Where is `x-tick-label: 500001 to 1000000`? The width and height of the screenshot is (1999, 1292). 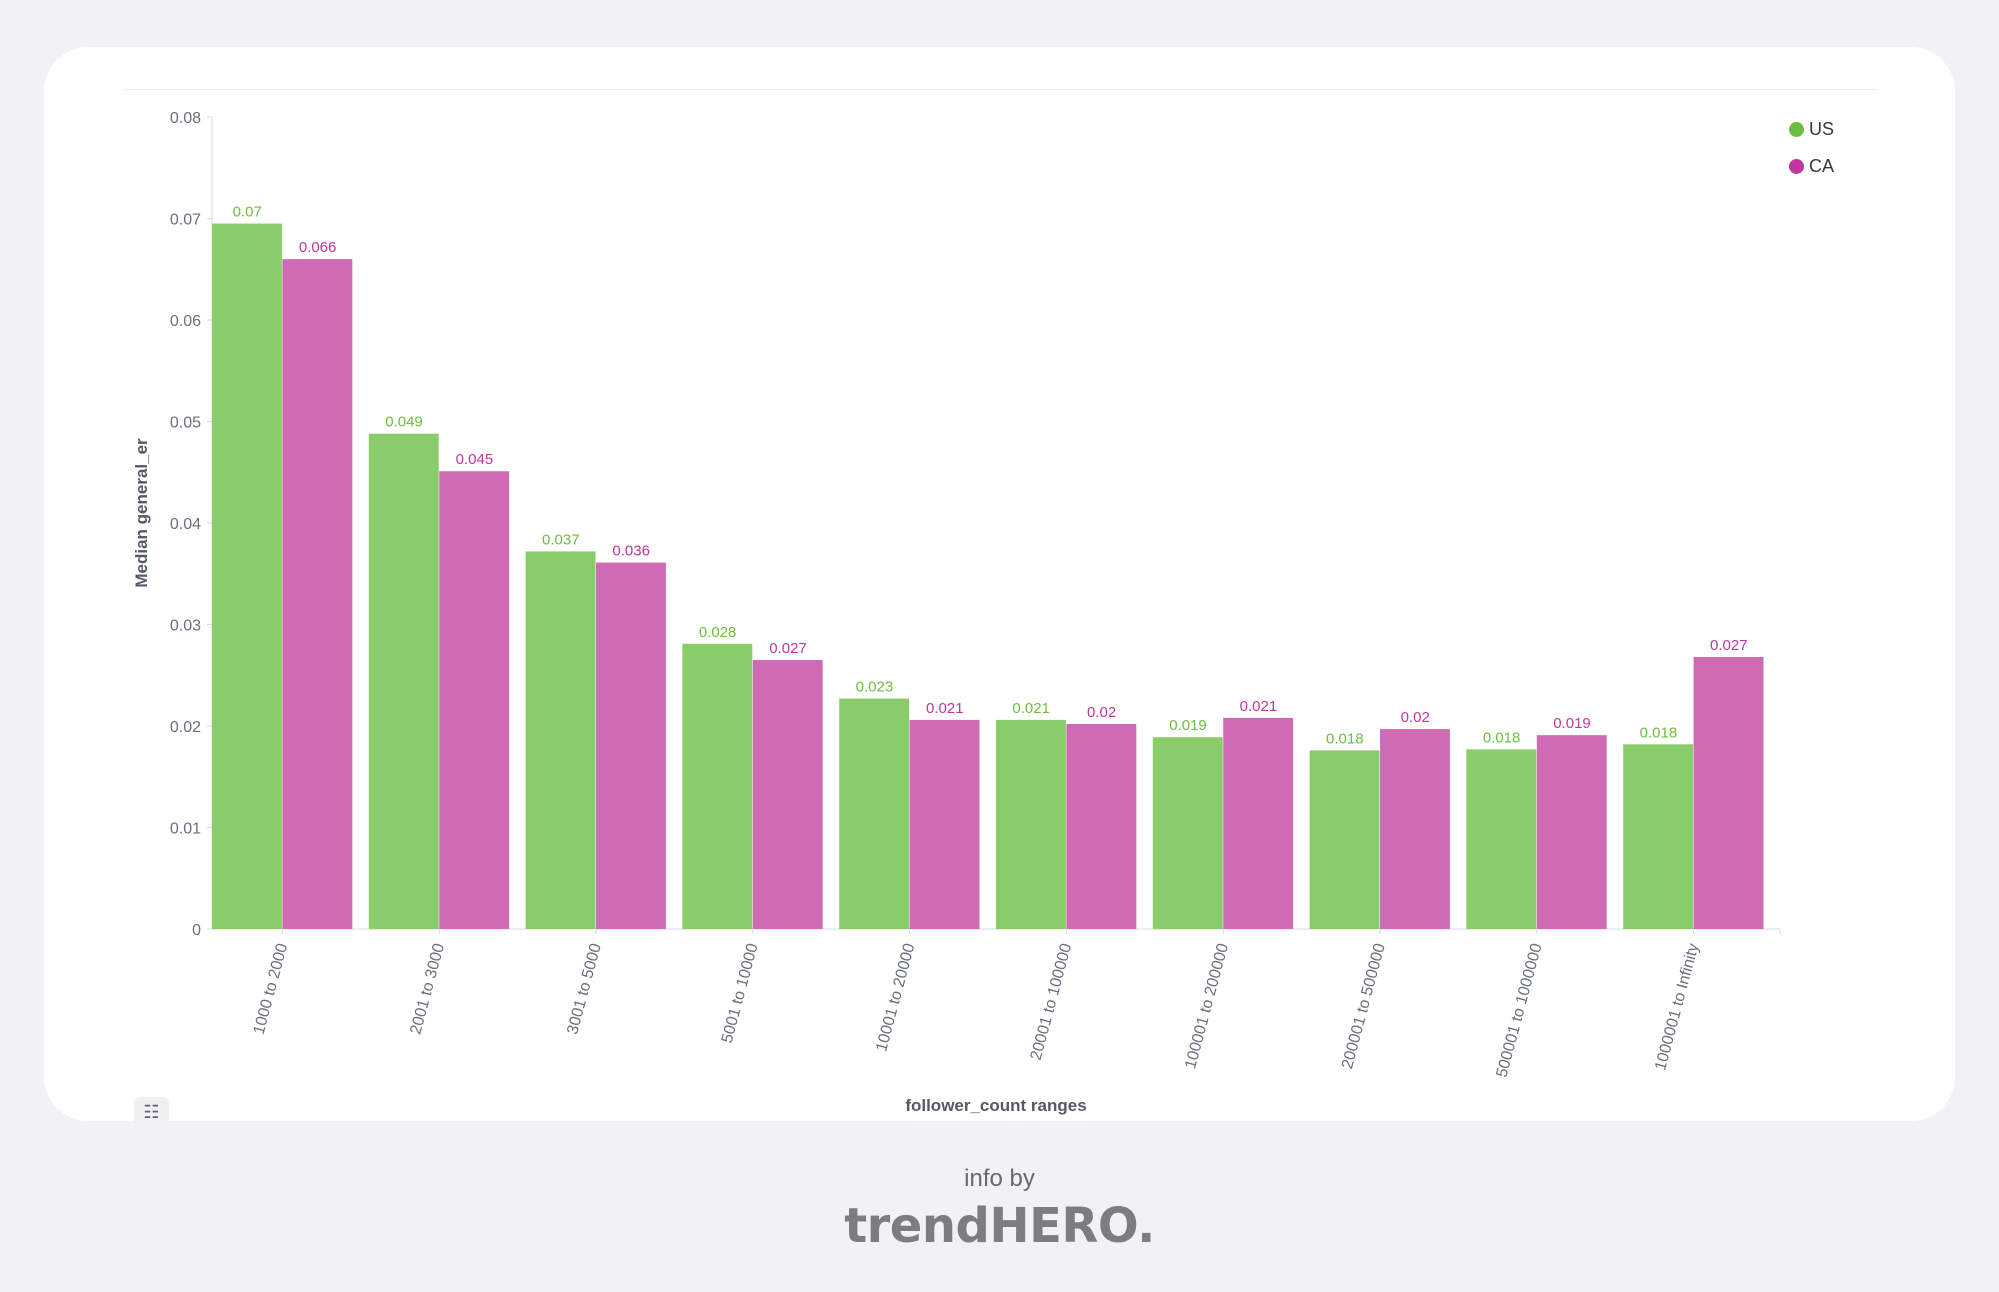 x-tick-label: 500001 to 1000000 is located at coordinates (1520, 1011).